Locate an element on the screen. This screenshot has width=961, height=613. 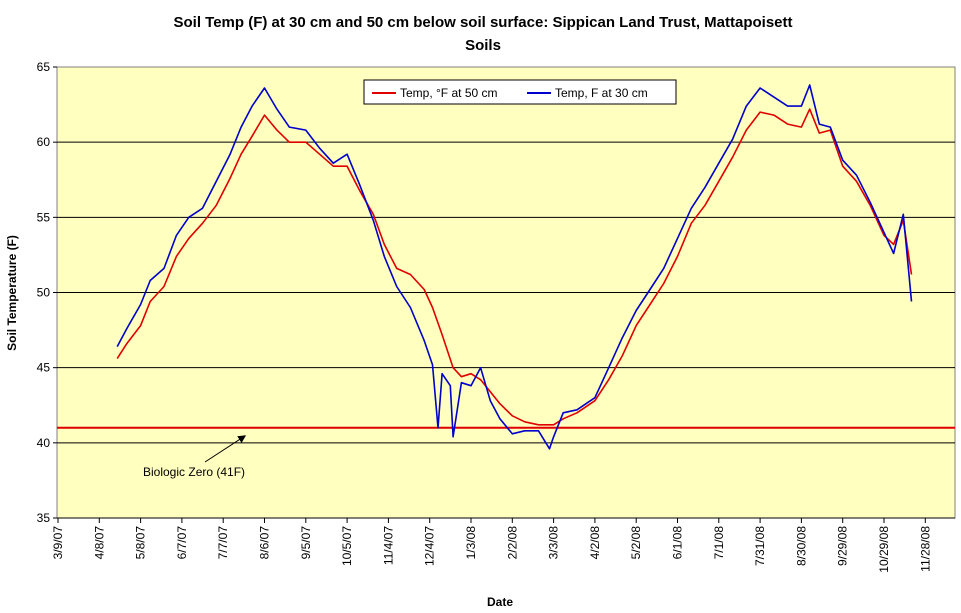
x-tick-label-10: 1/3/08 is located at coordinates (471, 543).